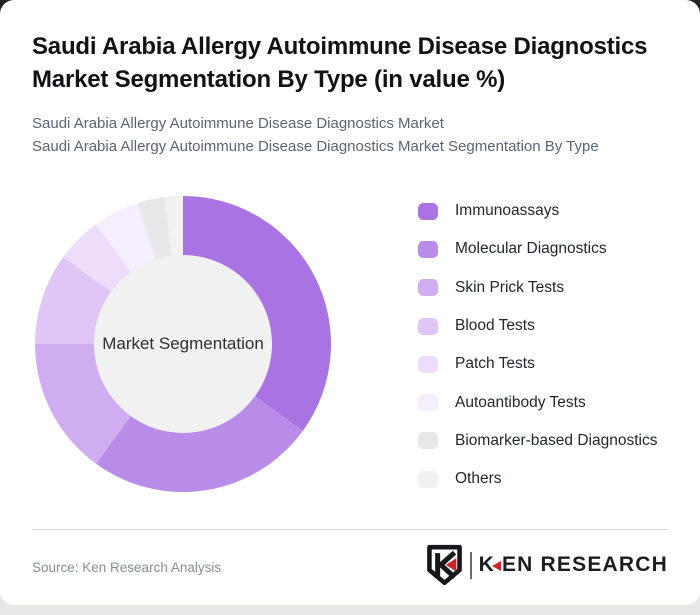 This screenshot has width=700, height=615. What do you see at coordinates (470, 565) in the screenshot?
I see `logo-divider-bar` at bounding box center [470, 565].